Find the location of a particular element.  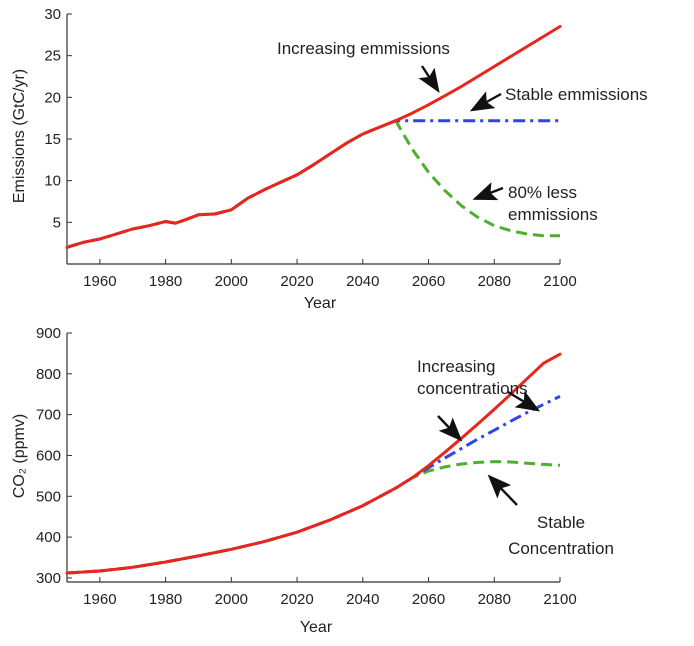

y-axis-label: CO₂ (ppmv) is located at coordinates (19, 456).